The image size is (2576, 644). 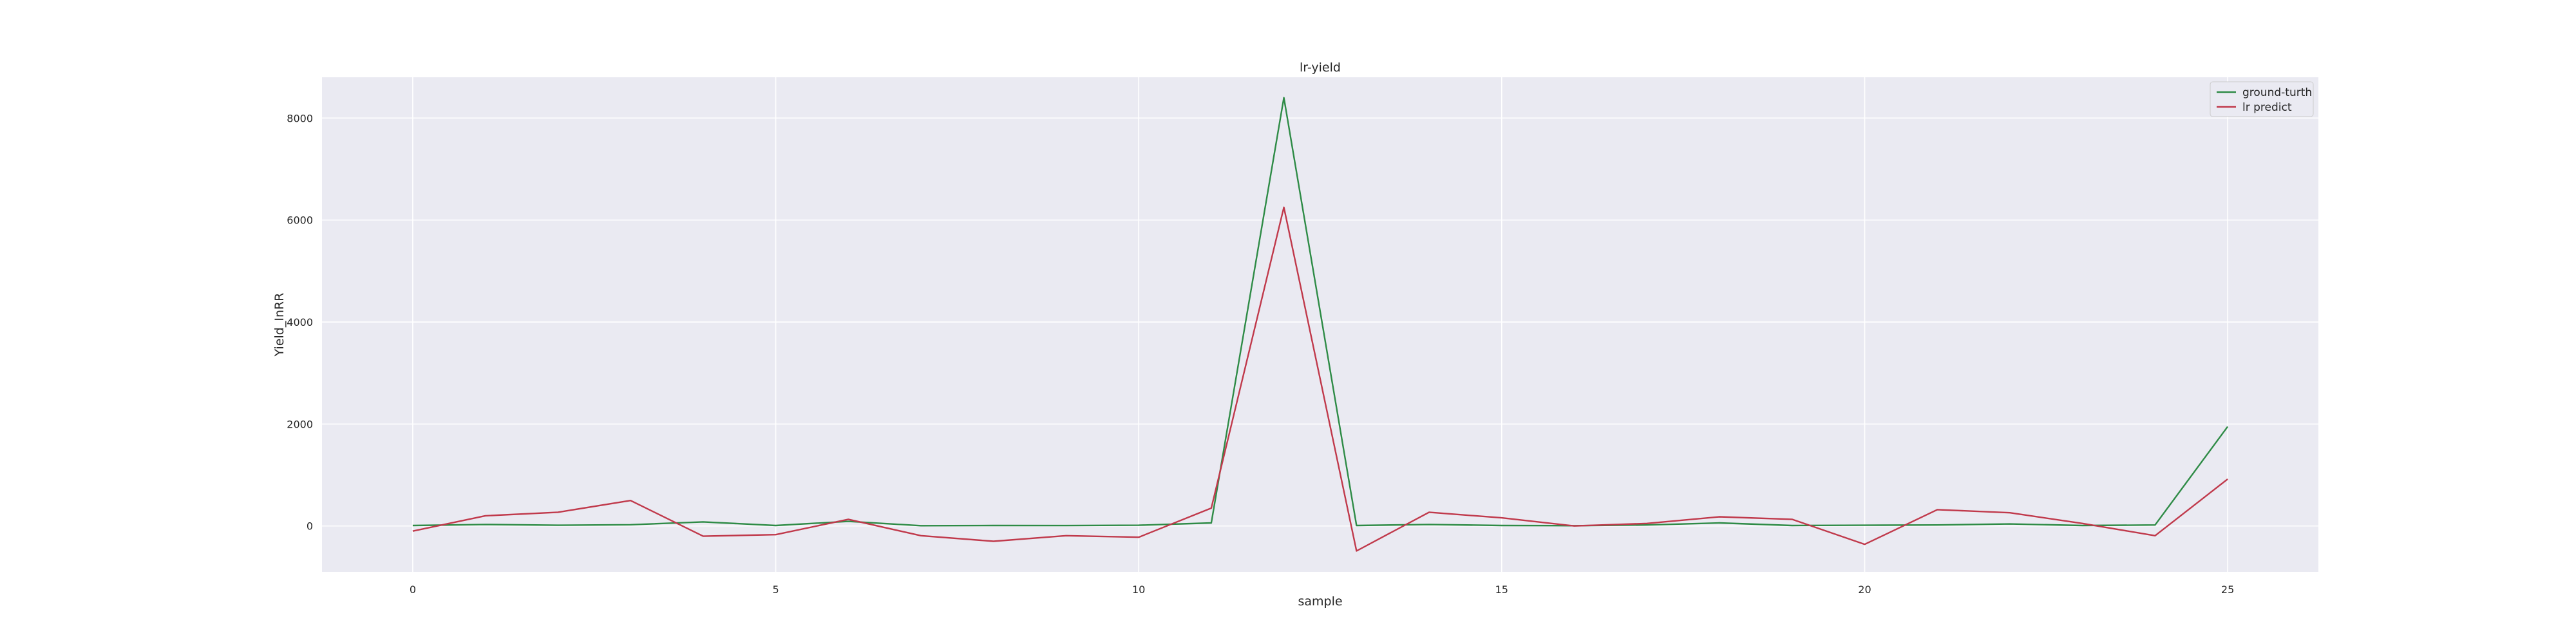 I want to click on y-tick-labels: 0 2000 4000 6000 8000, so click(x=300, y=322).